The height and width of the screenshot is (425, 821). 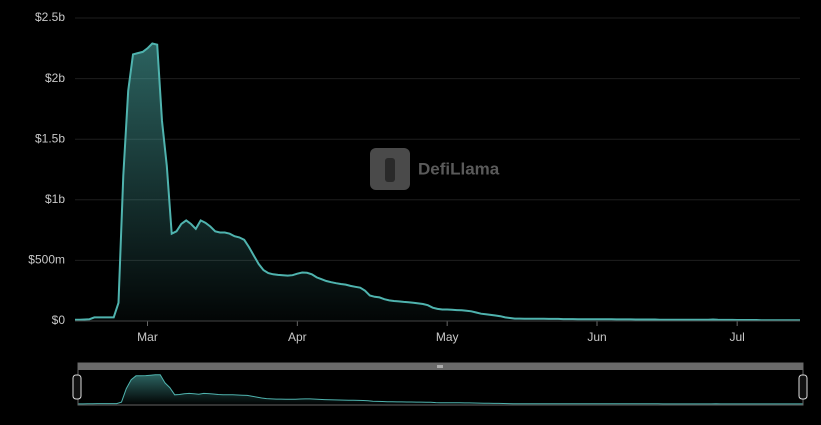 What do you see at coordinates (147, 337) in the screenshot?
I see `x-tick-label: Mar` at bounding box center [147, 337].